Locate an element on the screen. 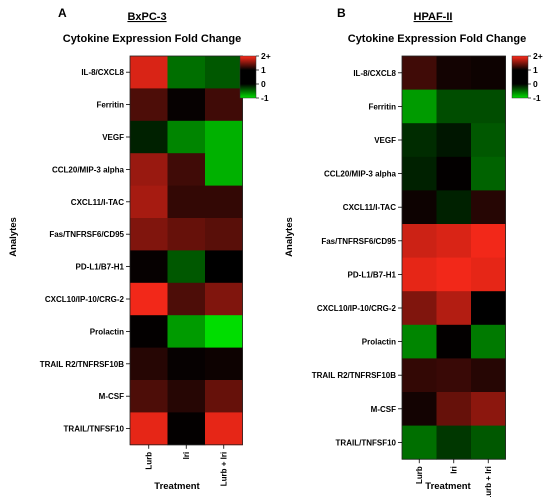  panel-a-cell-r0-c0 is located at coordinates (149, 72).